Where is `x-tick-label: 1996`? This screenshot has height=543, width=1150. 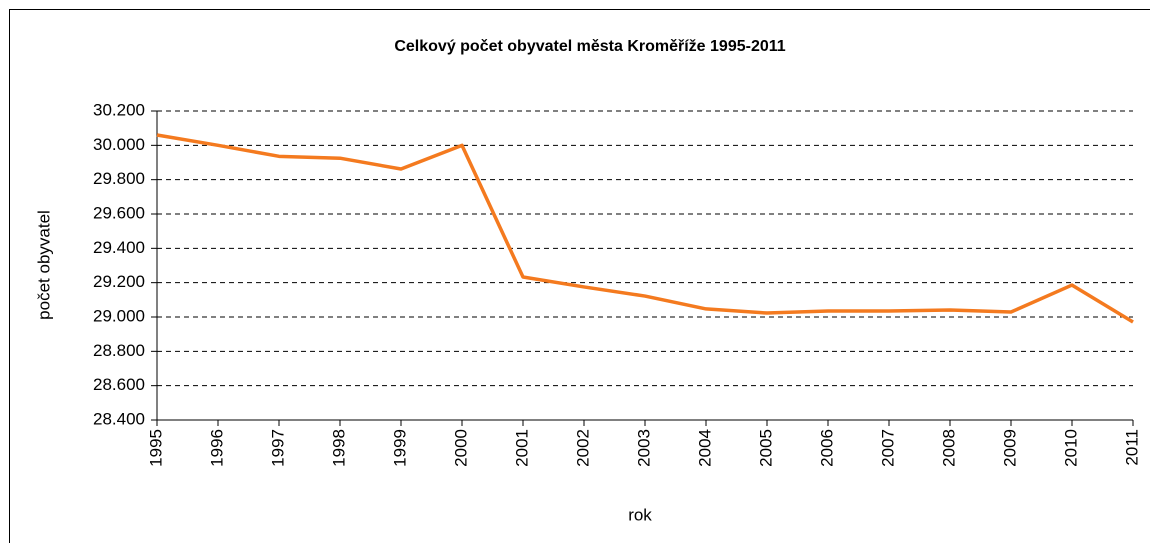 x-tick-label: 1996 is located at coordinates (216, 448).